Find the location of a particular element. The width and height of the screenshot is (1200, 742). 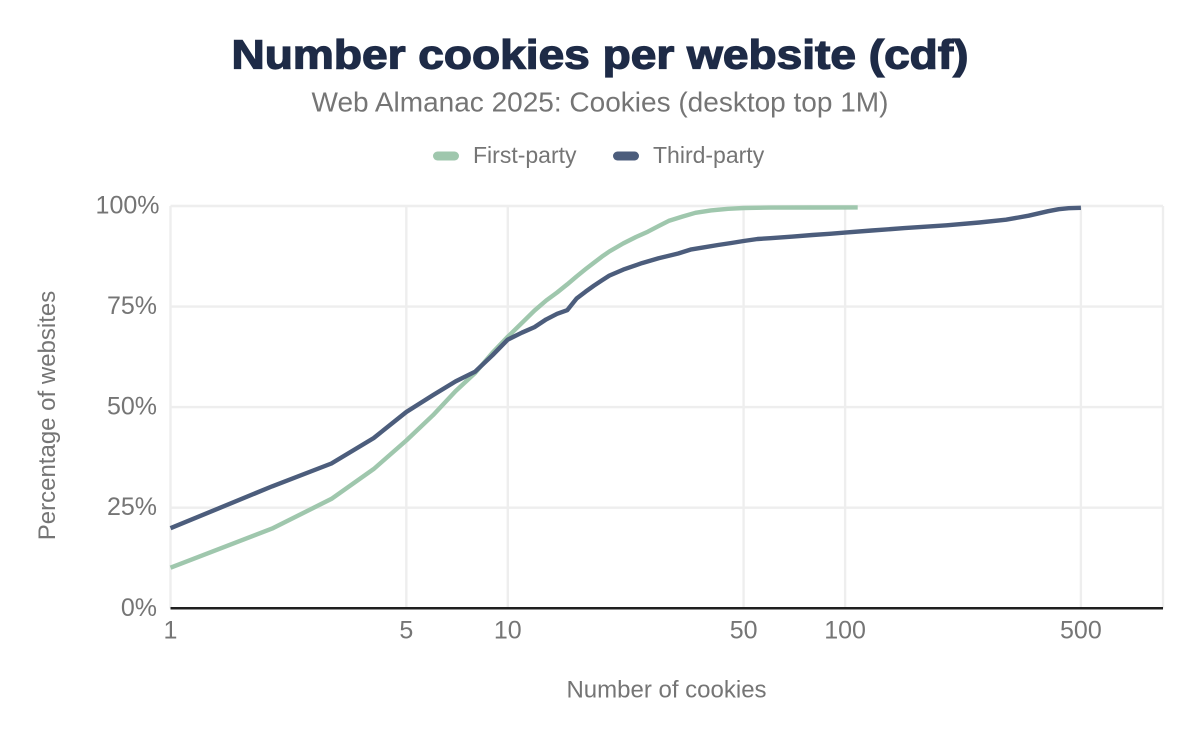

svg-text: First-party is located at coordinates (525, 155).